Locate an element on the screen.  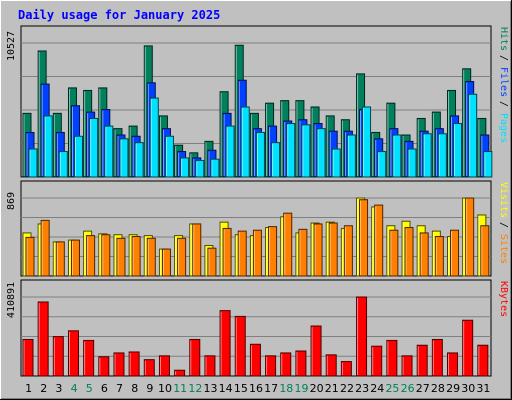
day-label-23: 23 is located at coordinates (362, 388).